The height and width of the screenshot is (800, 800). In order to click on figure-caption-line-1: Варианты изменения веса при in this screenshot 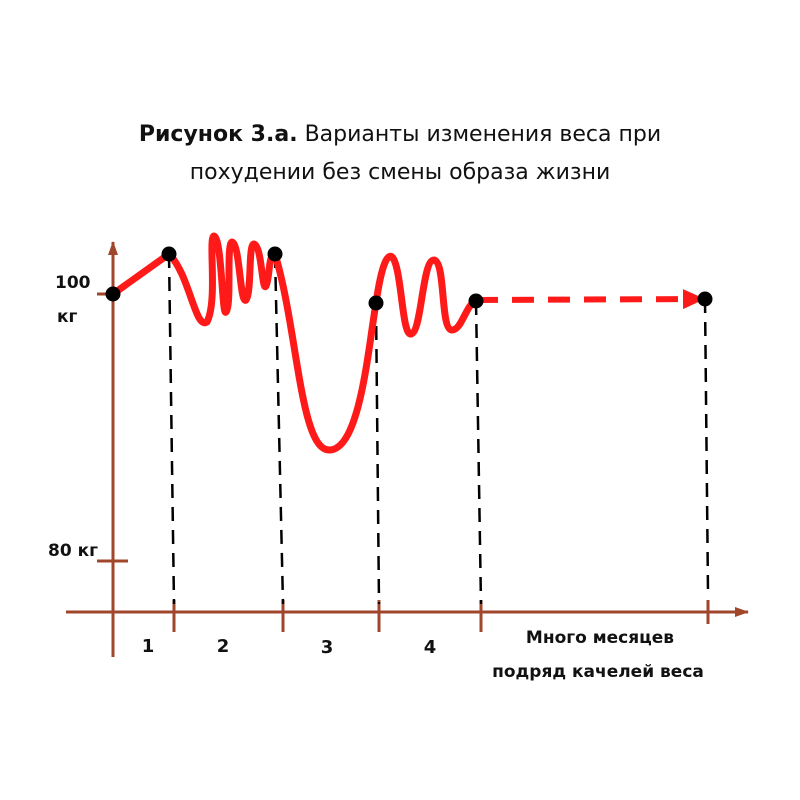, I will do `click(483, 134)`.